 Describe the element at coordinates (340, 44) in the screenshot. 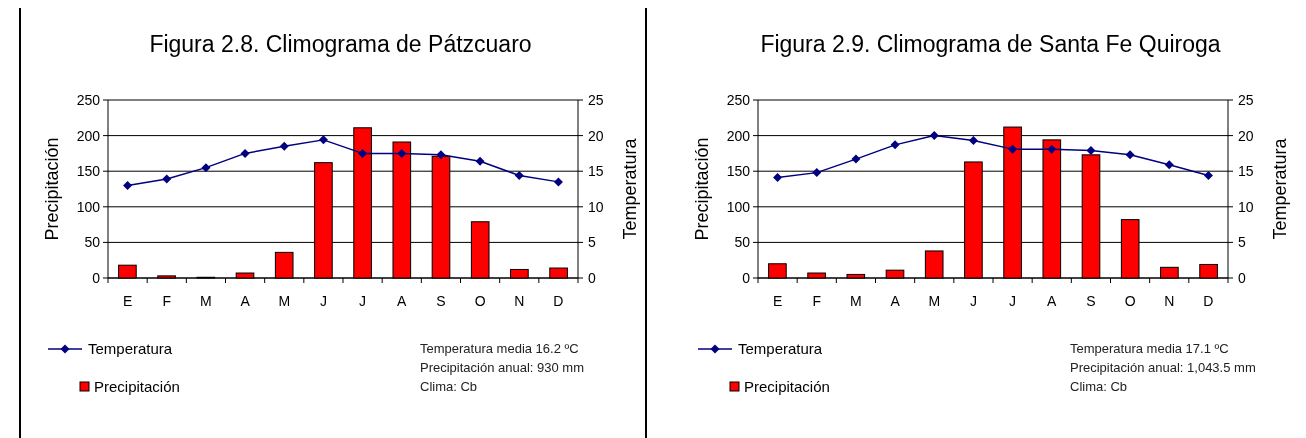

I see `chart-title: Figura 2.8. Climograma de Pátzcuaro` at that location.